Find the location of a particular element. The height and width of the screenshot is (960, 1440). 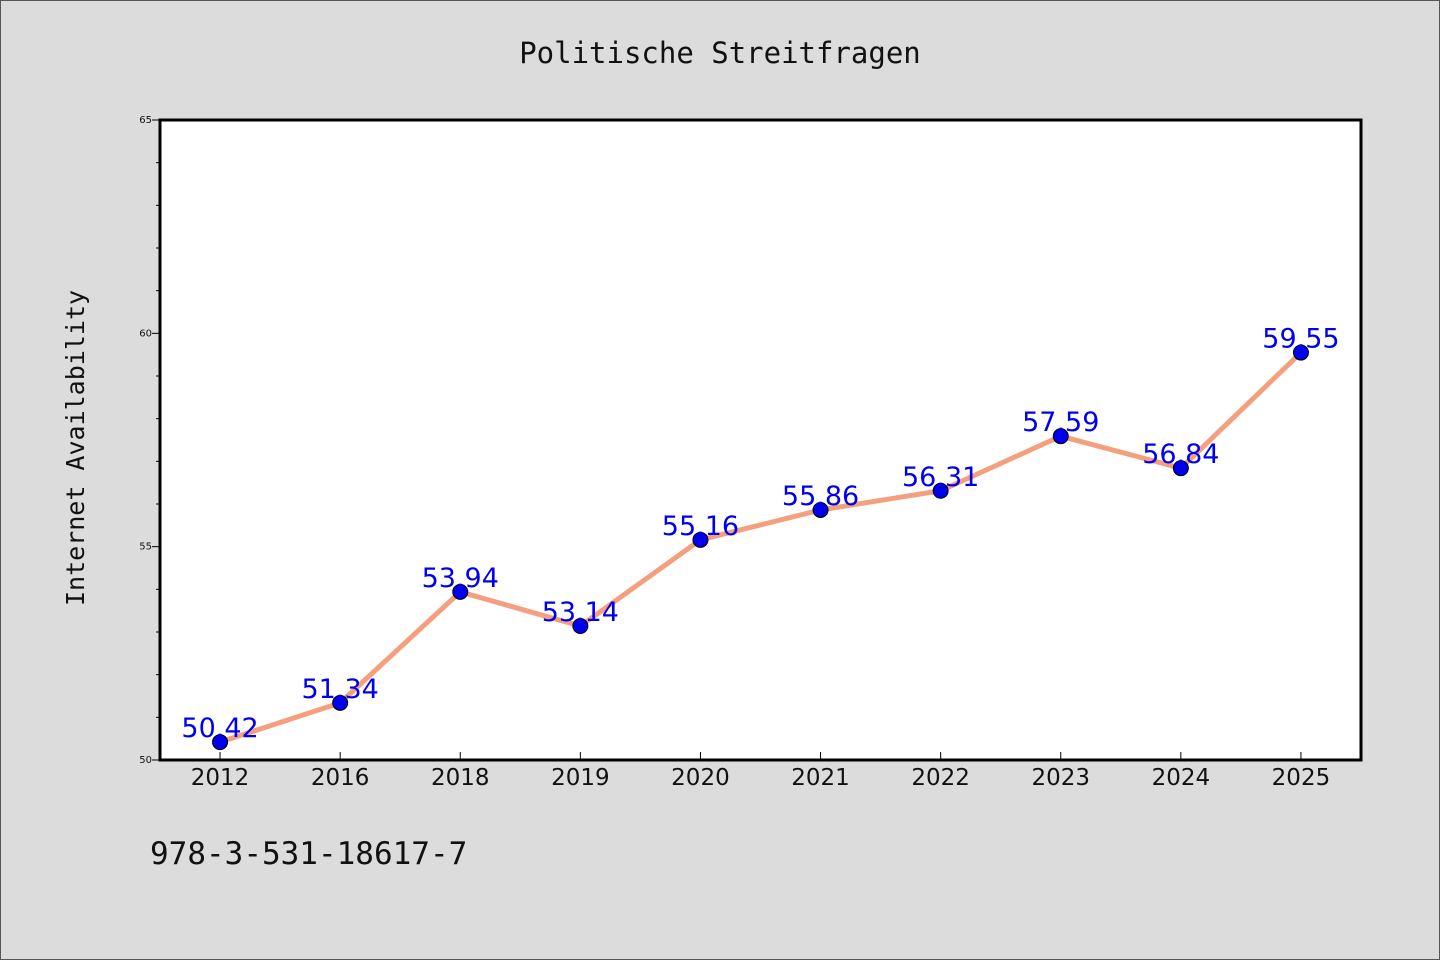

isbn-annotation: 978-3-531-18617-7 is located at coordinates (308, 854).